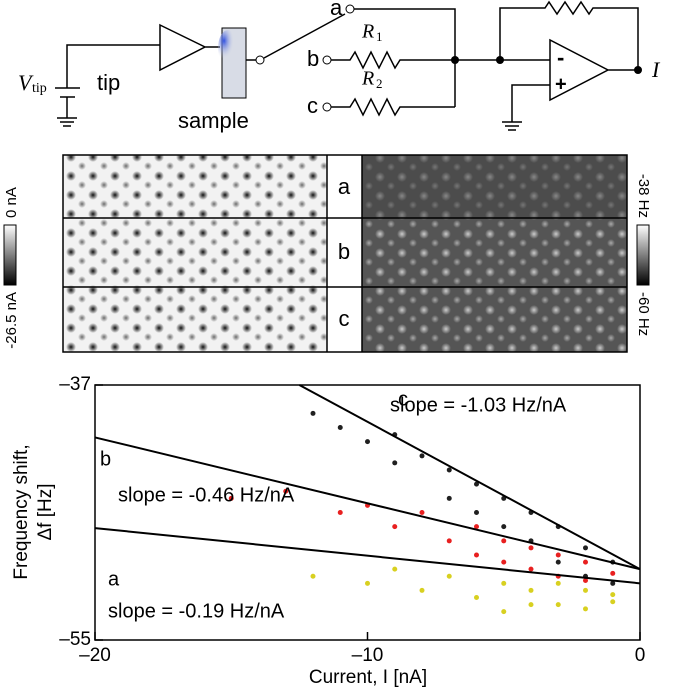  What do you see at coordinates (403, 399) in the screenshot?
I see `annotation: c` at bounding box center [403, 399].